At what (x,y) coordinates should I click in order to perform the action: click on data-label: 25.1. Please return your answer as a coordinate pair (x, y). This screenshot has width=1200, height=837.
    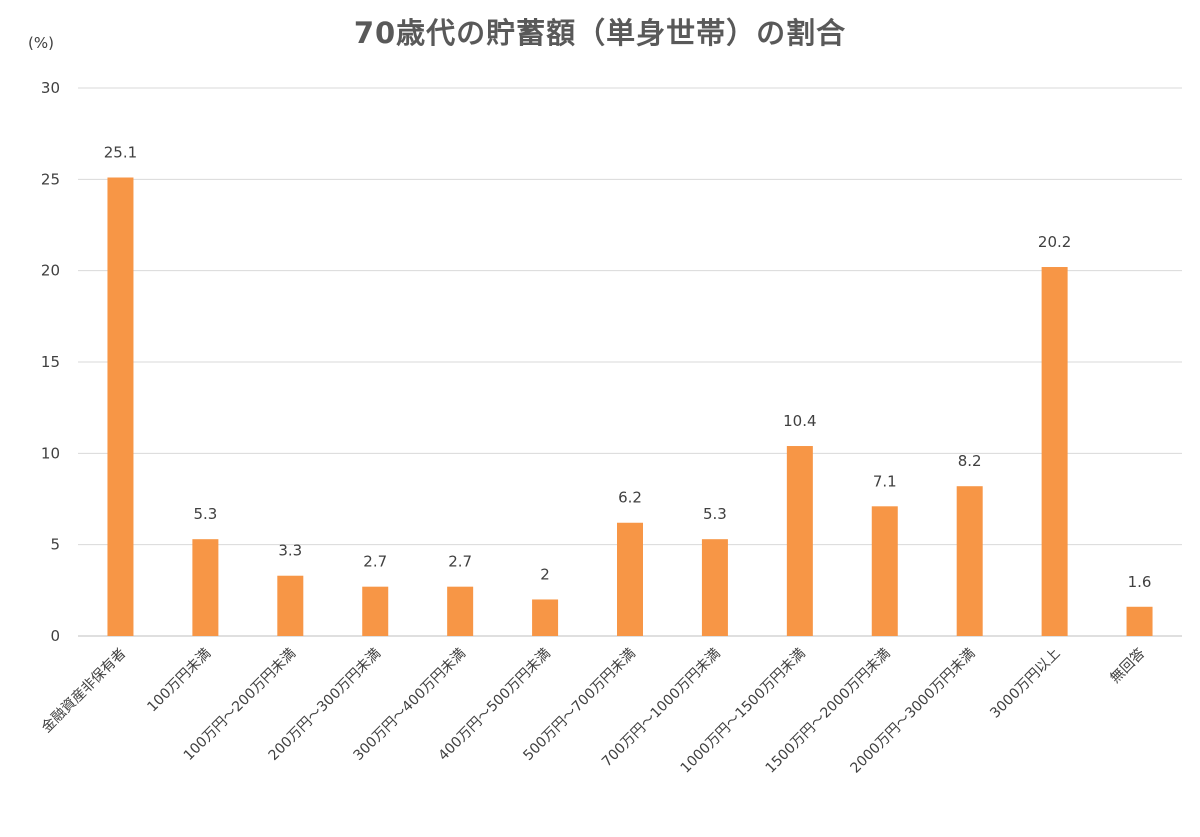
    Looking at the image, I should click on (120, 153).